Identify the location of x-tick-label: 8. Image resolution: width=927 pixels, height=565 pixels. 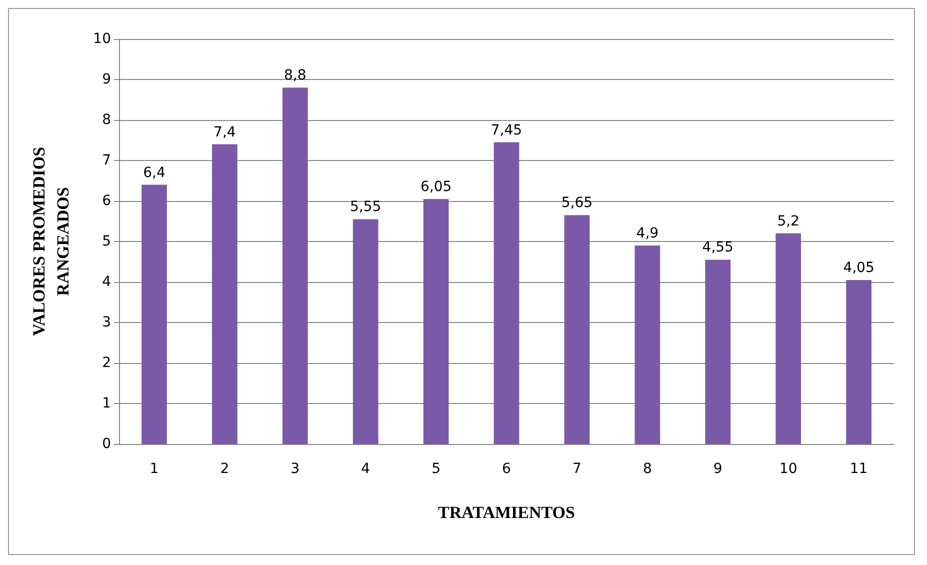
(647, 469).